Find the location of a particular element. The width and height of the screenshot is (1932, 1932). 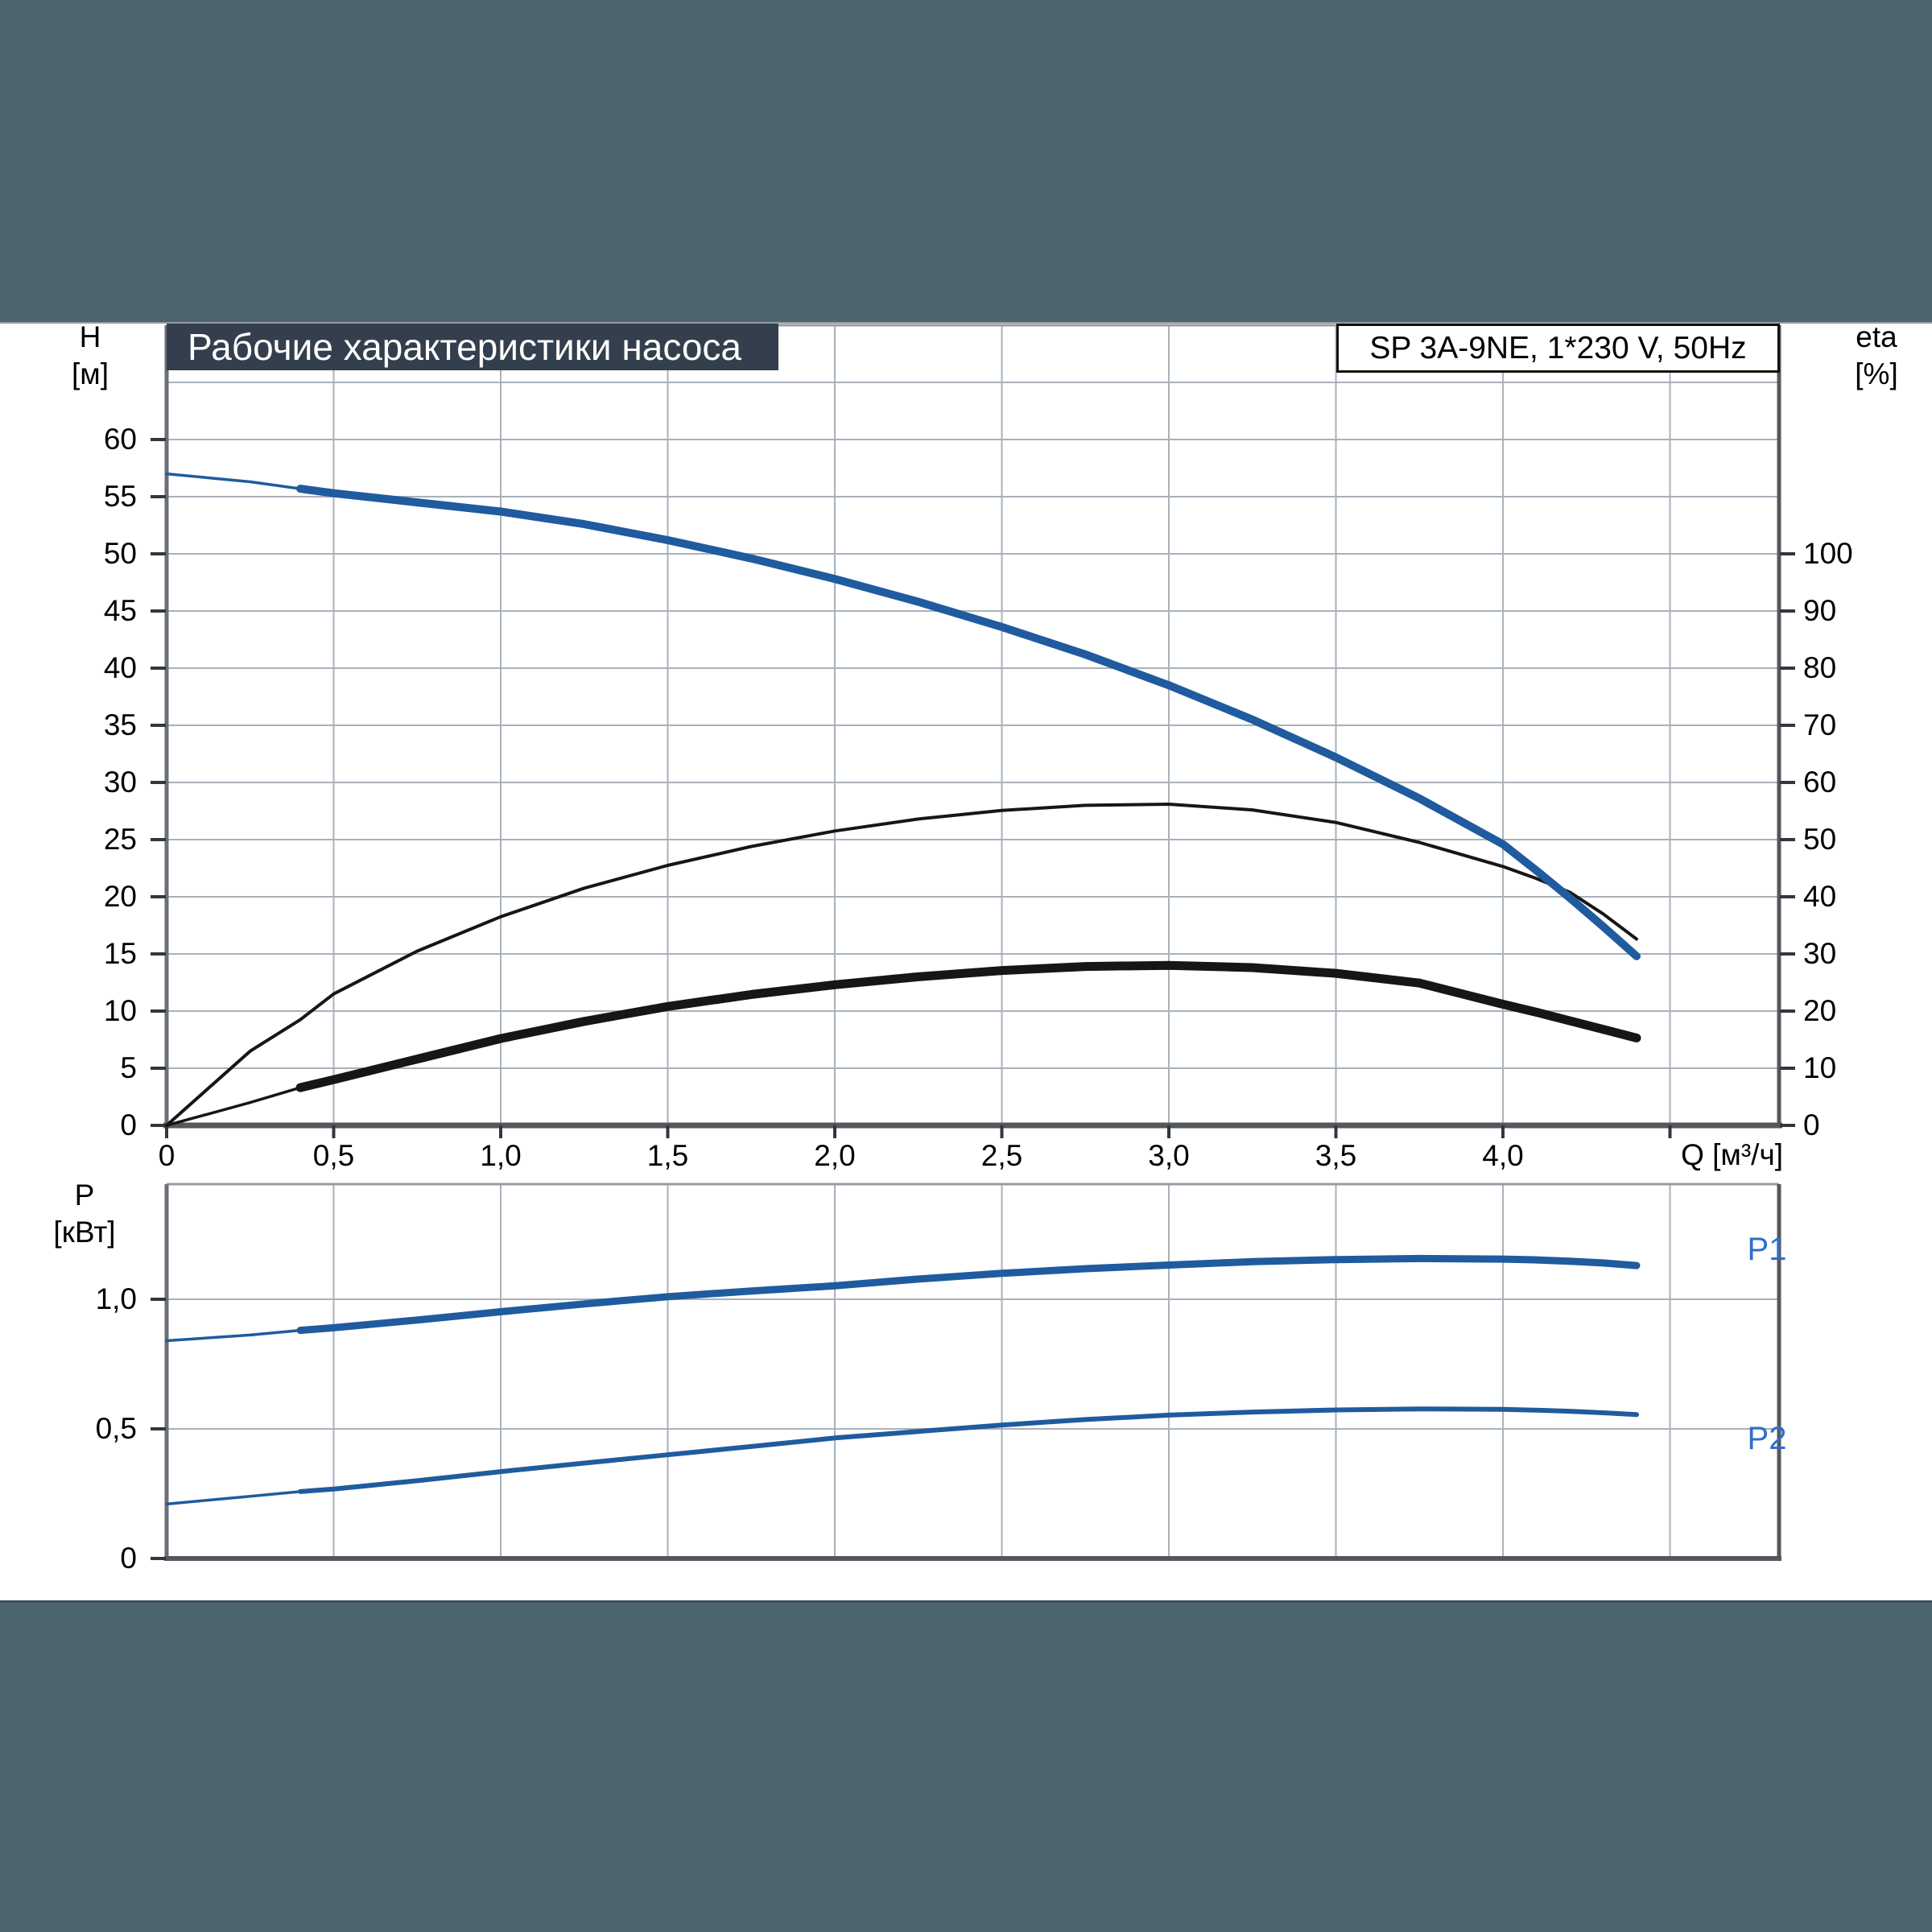

eta-tick-label: 90 is located at coordinates (1820, 610).